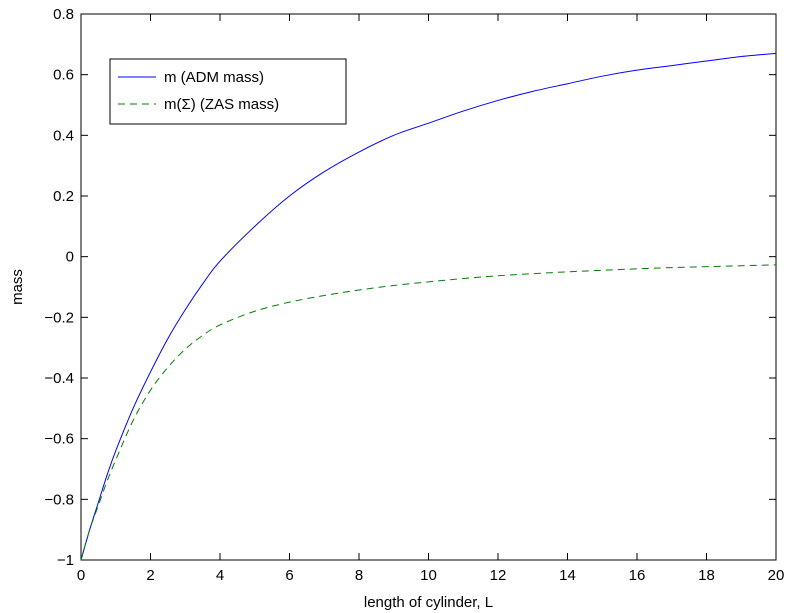 This screenshot has width=786, height=613. I want to click on x-tick-label: 20, so click(776, 575).